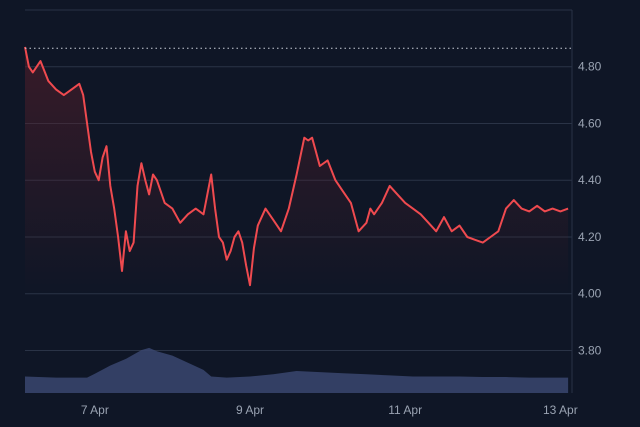 This screenshot has height=427, width=640. What do you see at coordinates (95, 410) in the screenshot?
I see `x-tick-label: 7 Apr` at bounding box center [95, 410].